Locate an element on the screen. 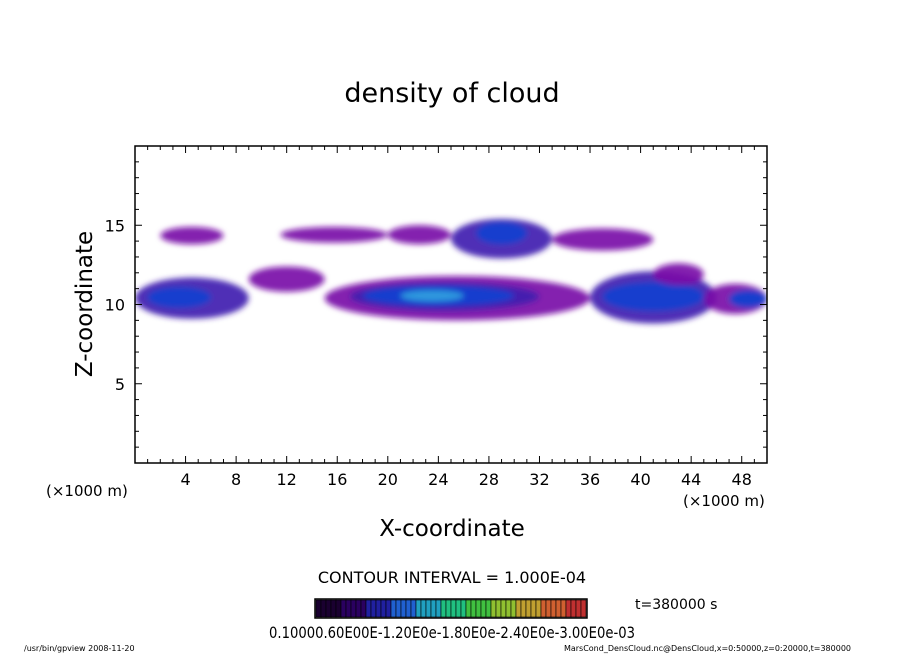 The height and width of the screenshot is (654, 904). x-tick-label: 24 is located at coordinates (438, 479).